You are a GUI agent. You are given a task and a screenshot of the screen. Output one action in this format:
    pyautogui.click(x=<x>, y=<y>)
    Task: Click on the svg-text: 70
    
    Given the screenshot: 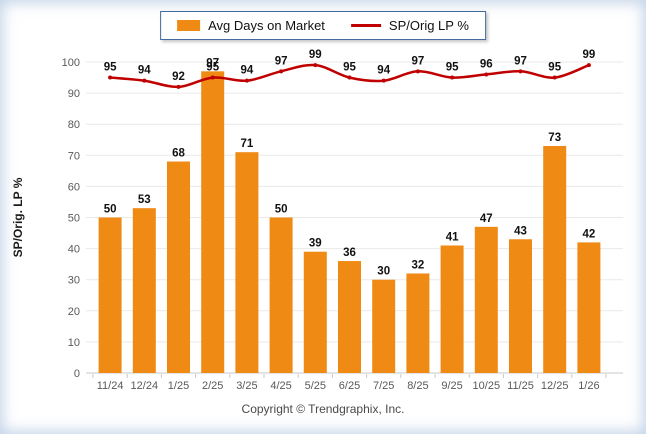 What is the action you would take?
    pyautogui.click(x=74, y=156)
    